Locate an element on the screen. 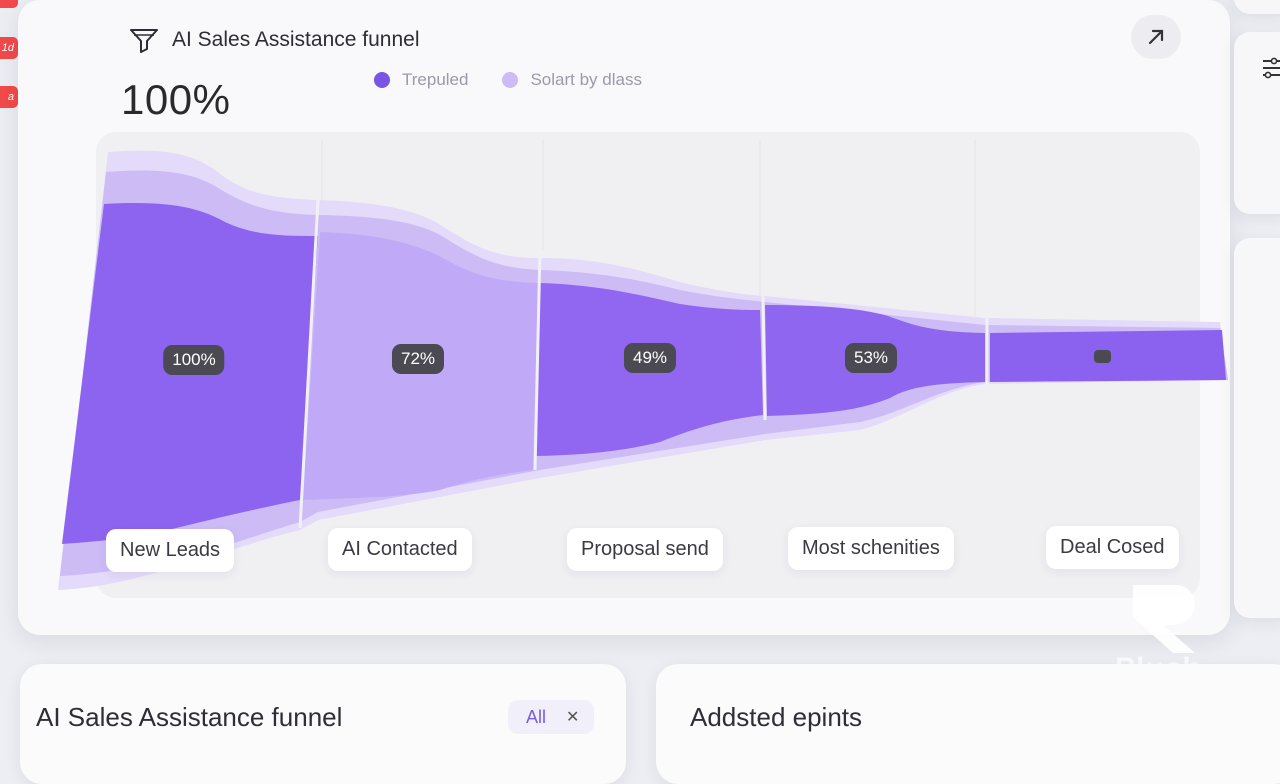 The image size is (1280, 784). notification-badge: 1d is located at coordinates (9, 48).